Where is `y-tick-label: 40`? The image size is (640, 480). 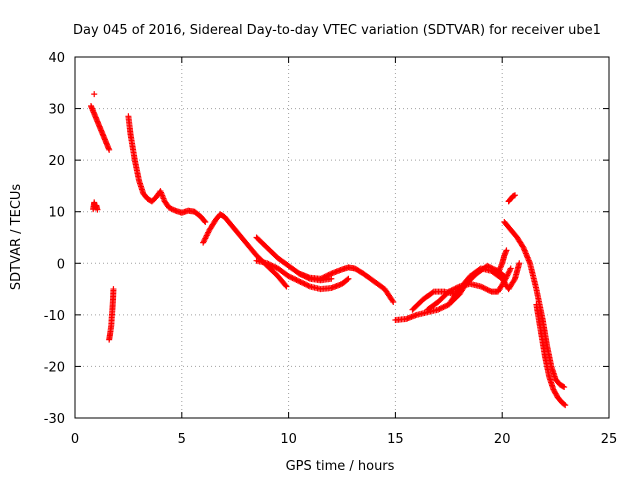 y-tick-label: 40 is located at coordinates (56, 58).